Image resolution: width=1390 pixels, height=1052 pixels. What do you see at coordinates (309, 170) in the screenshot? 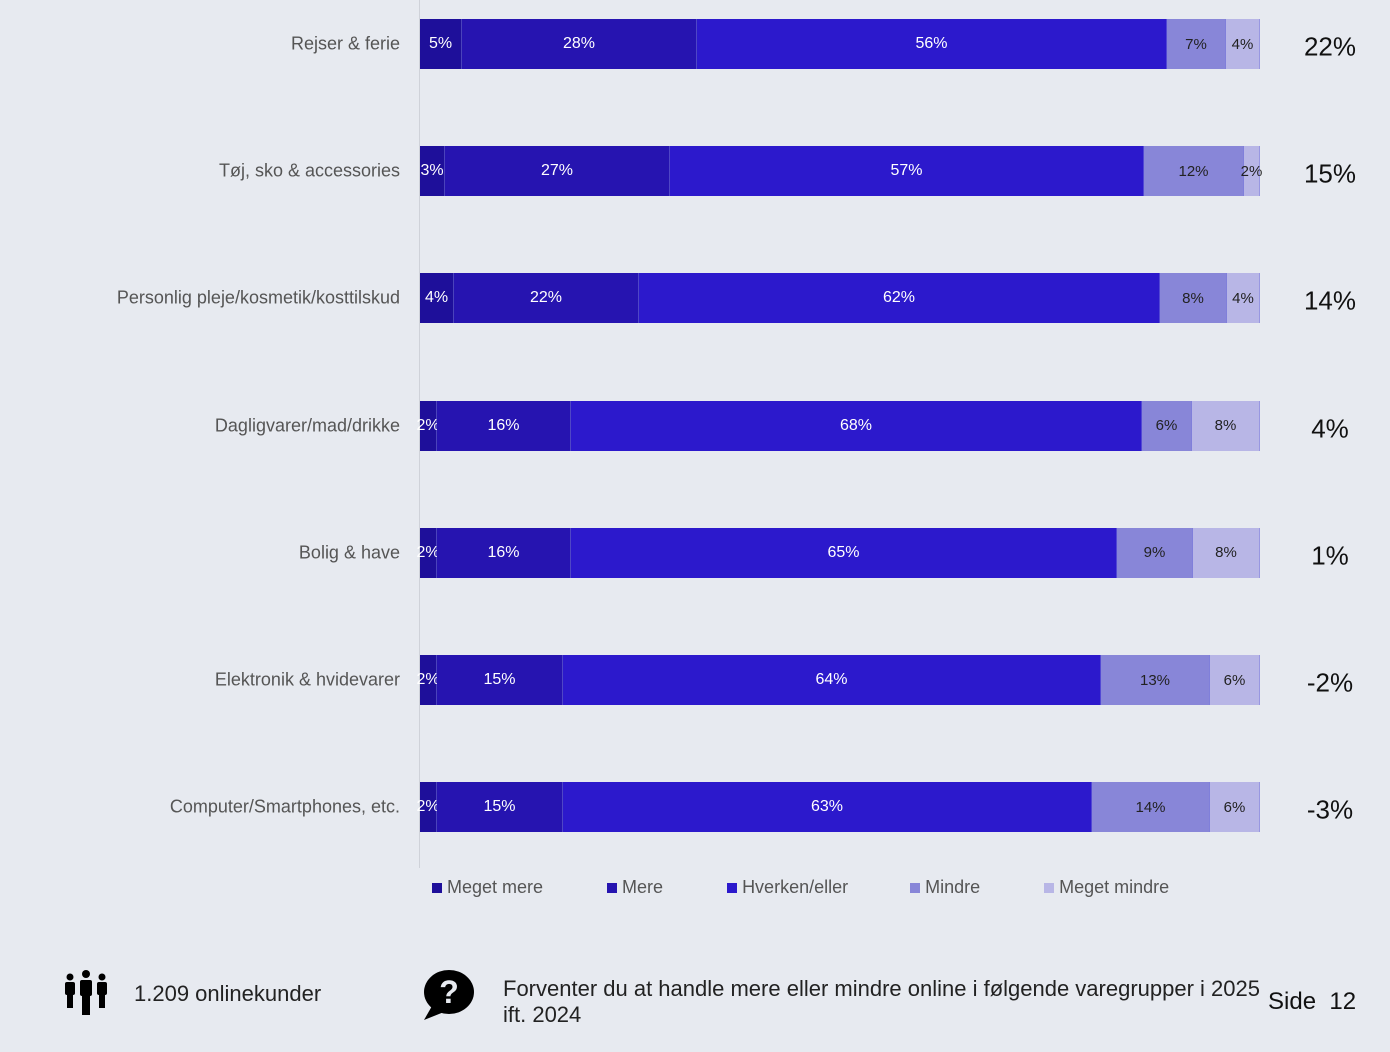
I see `category-label: Tøj, sko & accessories` at bounding box center [309, 170].